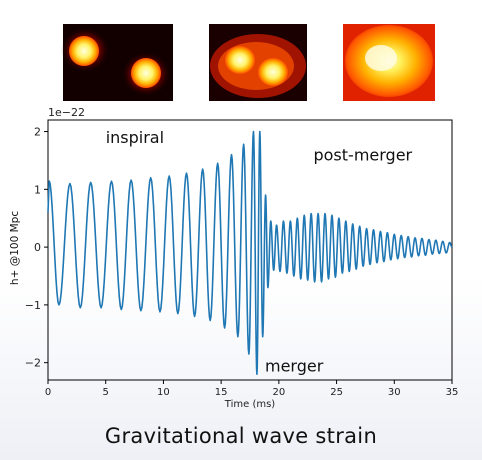  What do you see at coordinates (163, 392) in the screenshot?
I see `x-tick-label: 10` at bounding box center [163, 392].